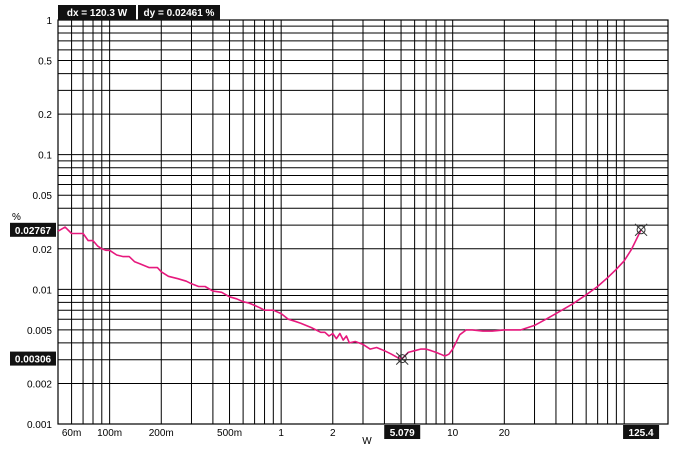  I want to click on y-tick-label: 0.002, so click(39, 384).